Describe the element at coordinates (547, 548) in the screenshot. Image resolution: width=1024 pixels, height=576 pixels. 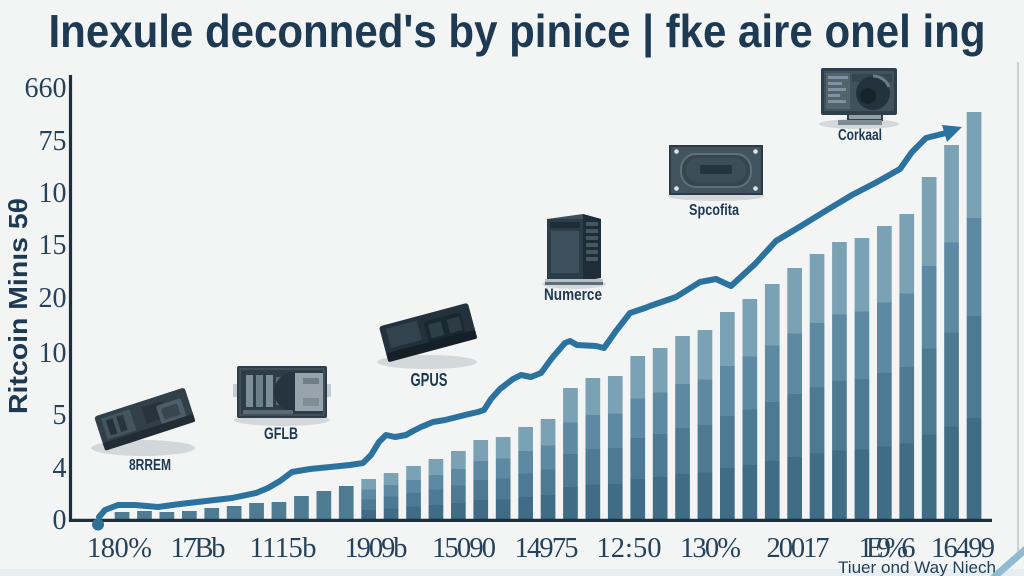
I see `svg-text: 14975` at that location.